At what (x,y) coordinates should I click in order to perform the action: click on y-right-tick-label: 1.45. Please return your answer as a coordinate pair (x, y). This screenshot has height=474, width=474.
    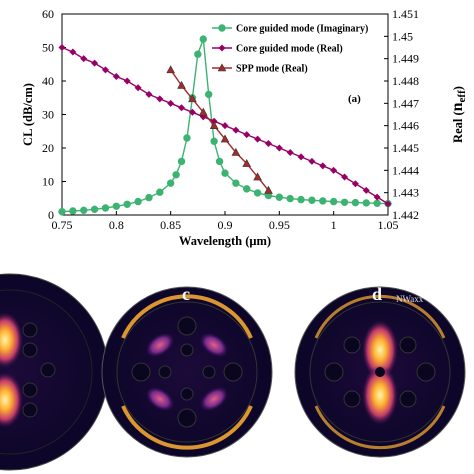
    Looking at the image, I should click on (402, 36).